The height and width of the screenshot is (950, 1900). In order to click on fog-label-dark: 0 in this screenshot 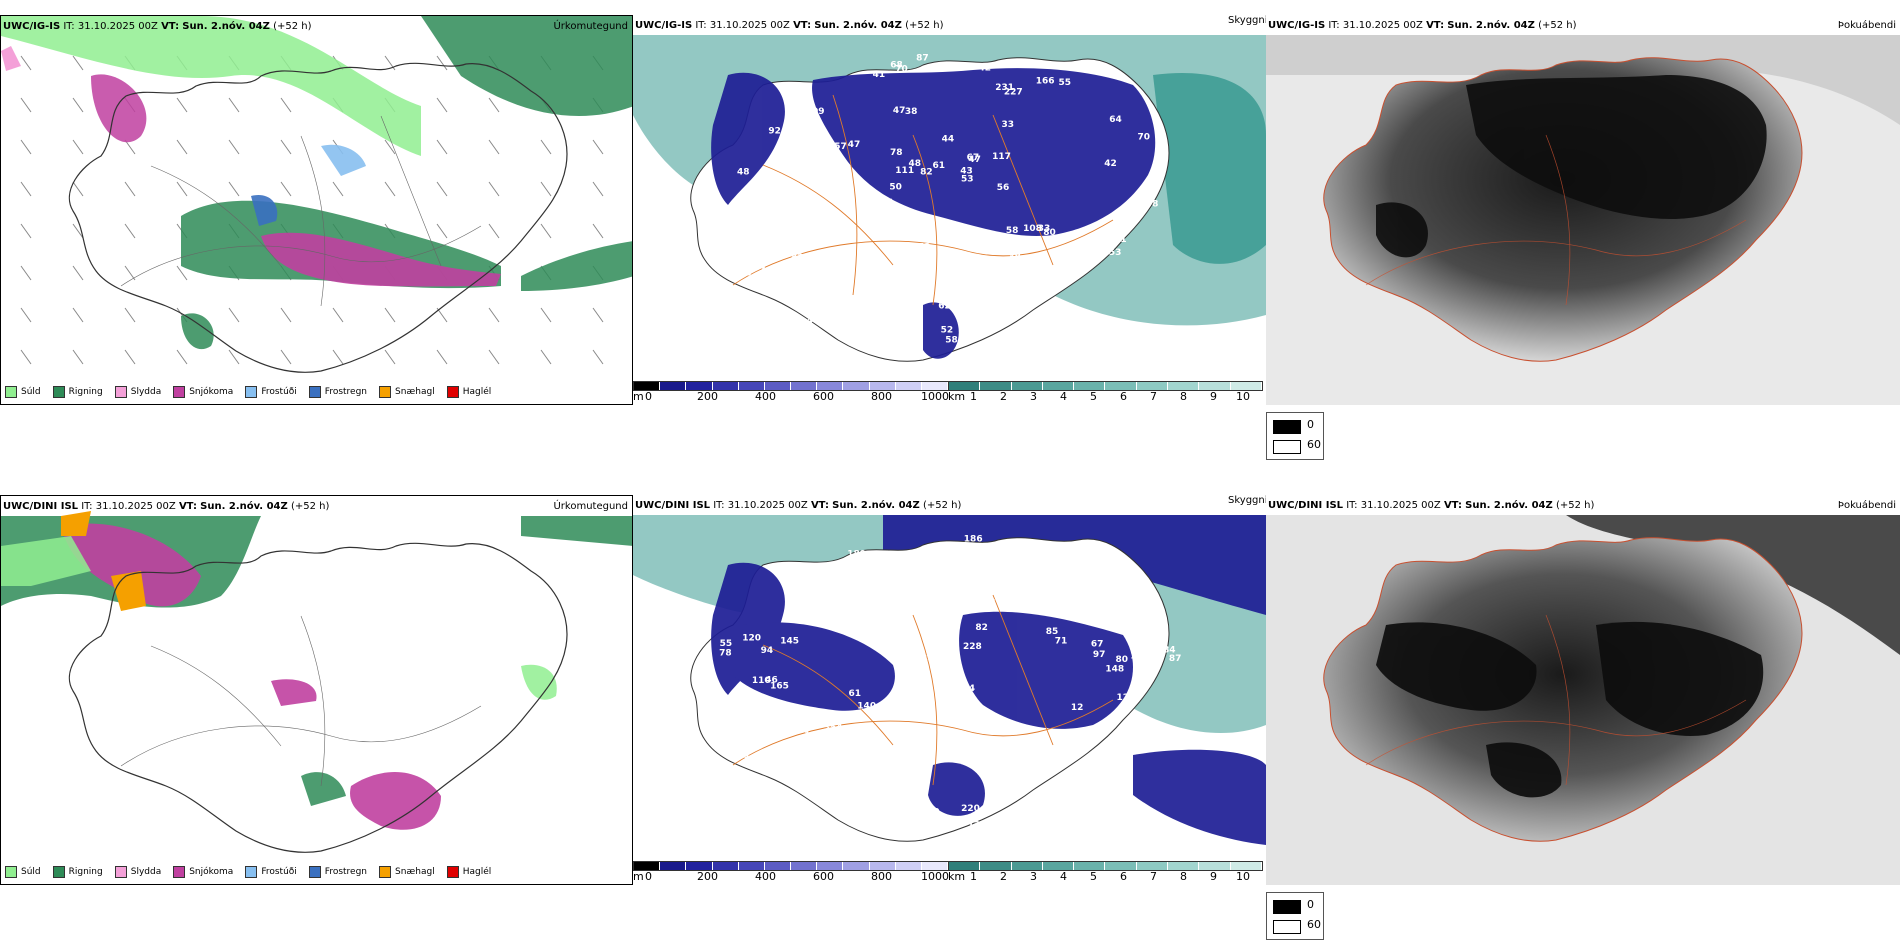, I will do `click(1310, 904)`.